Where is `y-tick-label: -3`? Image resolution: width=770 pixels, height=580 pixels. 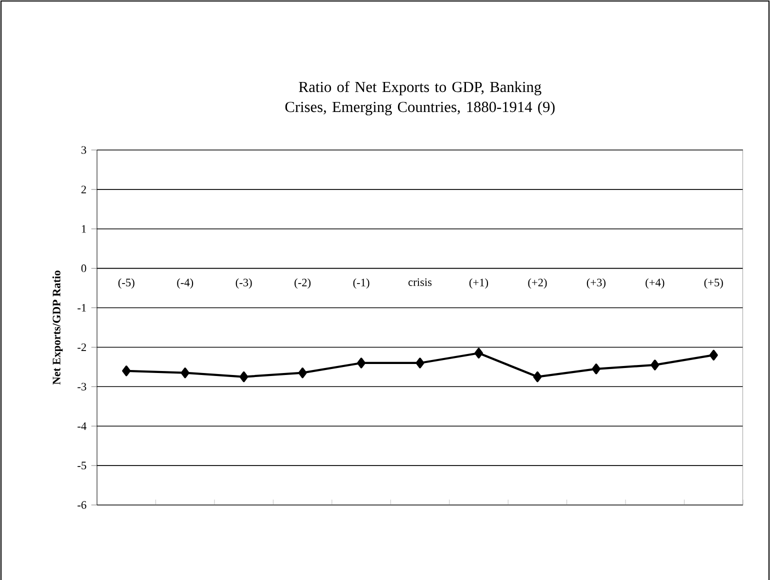 y-tick-label: -3 is located at coordinates (82, 386).